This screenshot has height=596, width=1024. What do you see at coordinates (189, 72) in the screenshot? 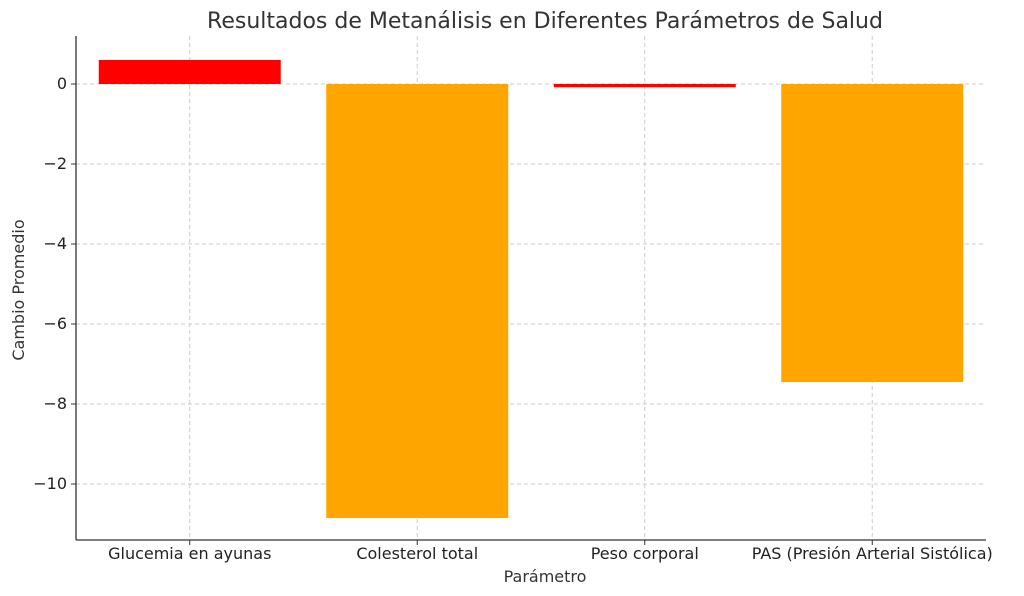
I see `bar-glucemia-en-ayunas` at bounding box center [189, 72].